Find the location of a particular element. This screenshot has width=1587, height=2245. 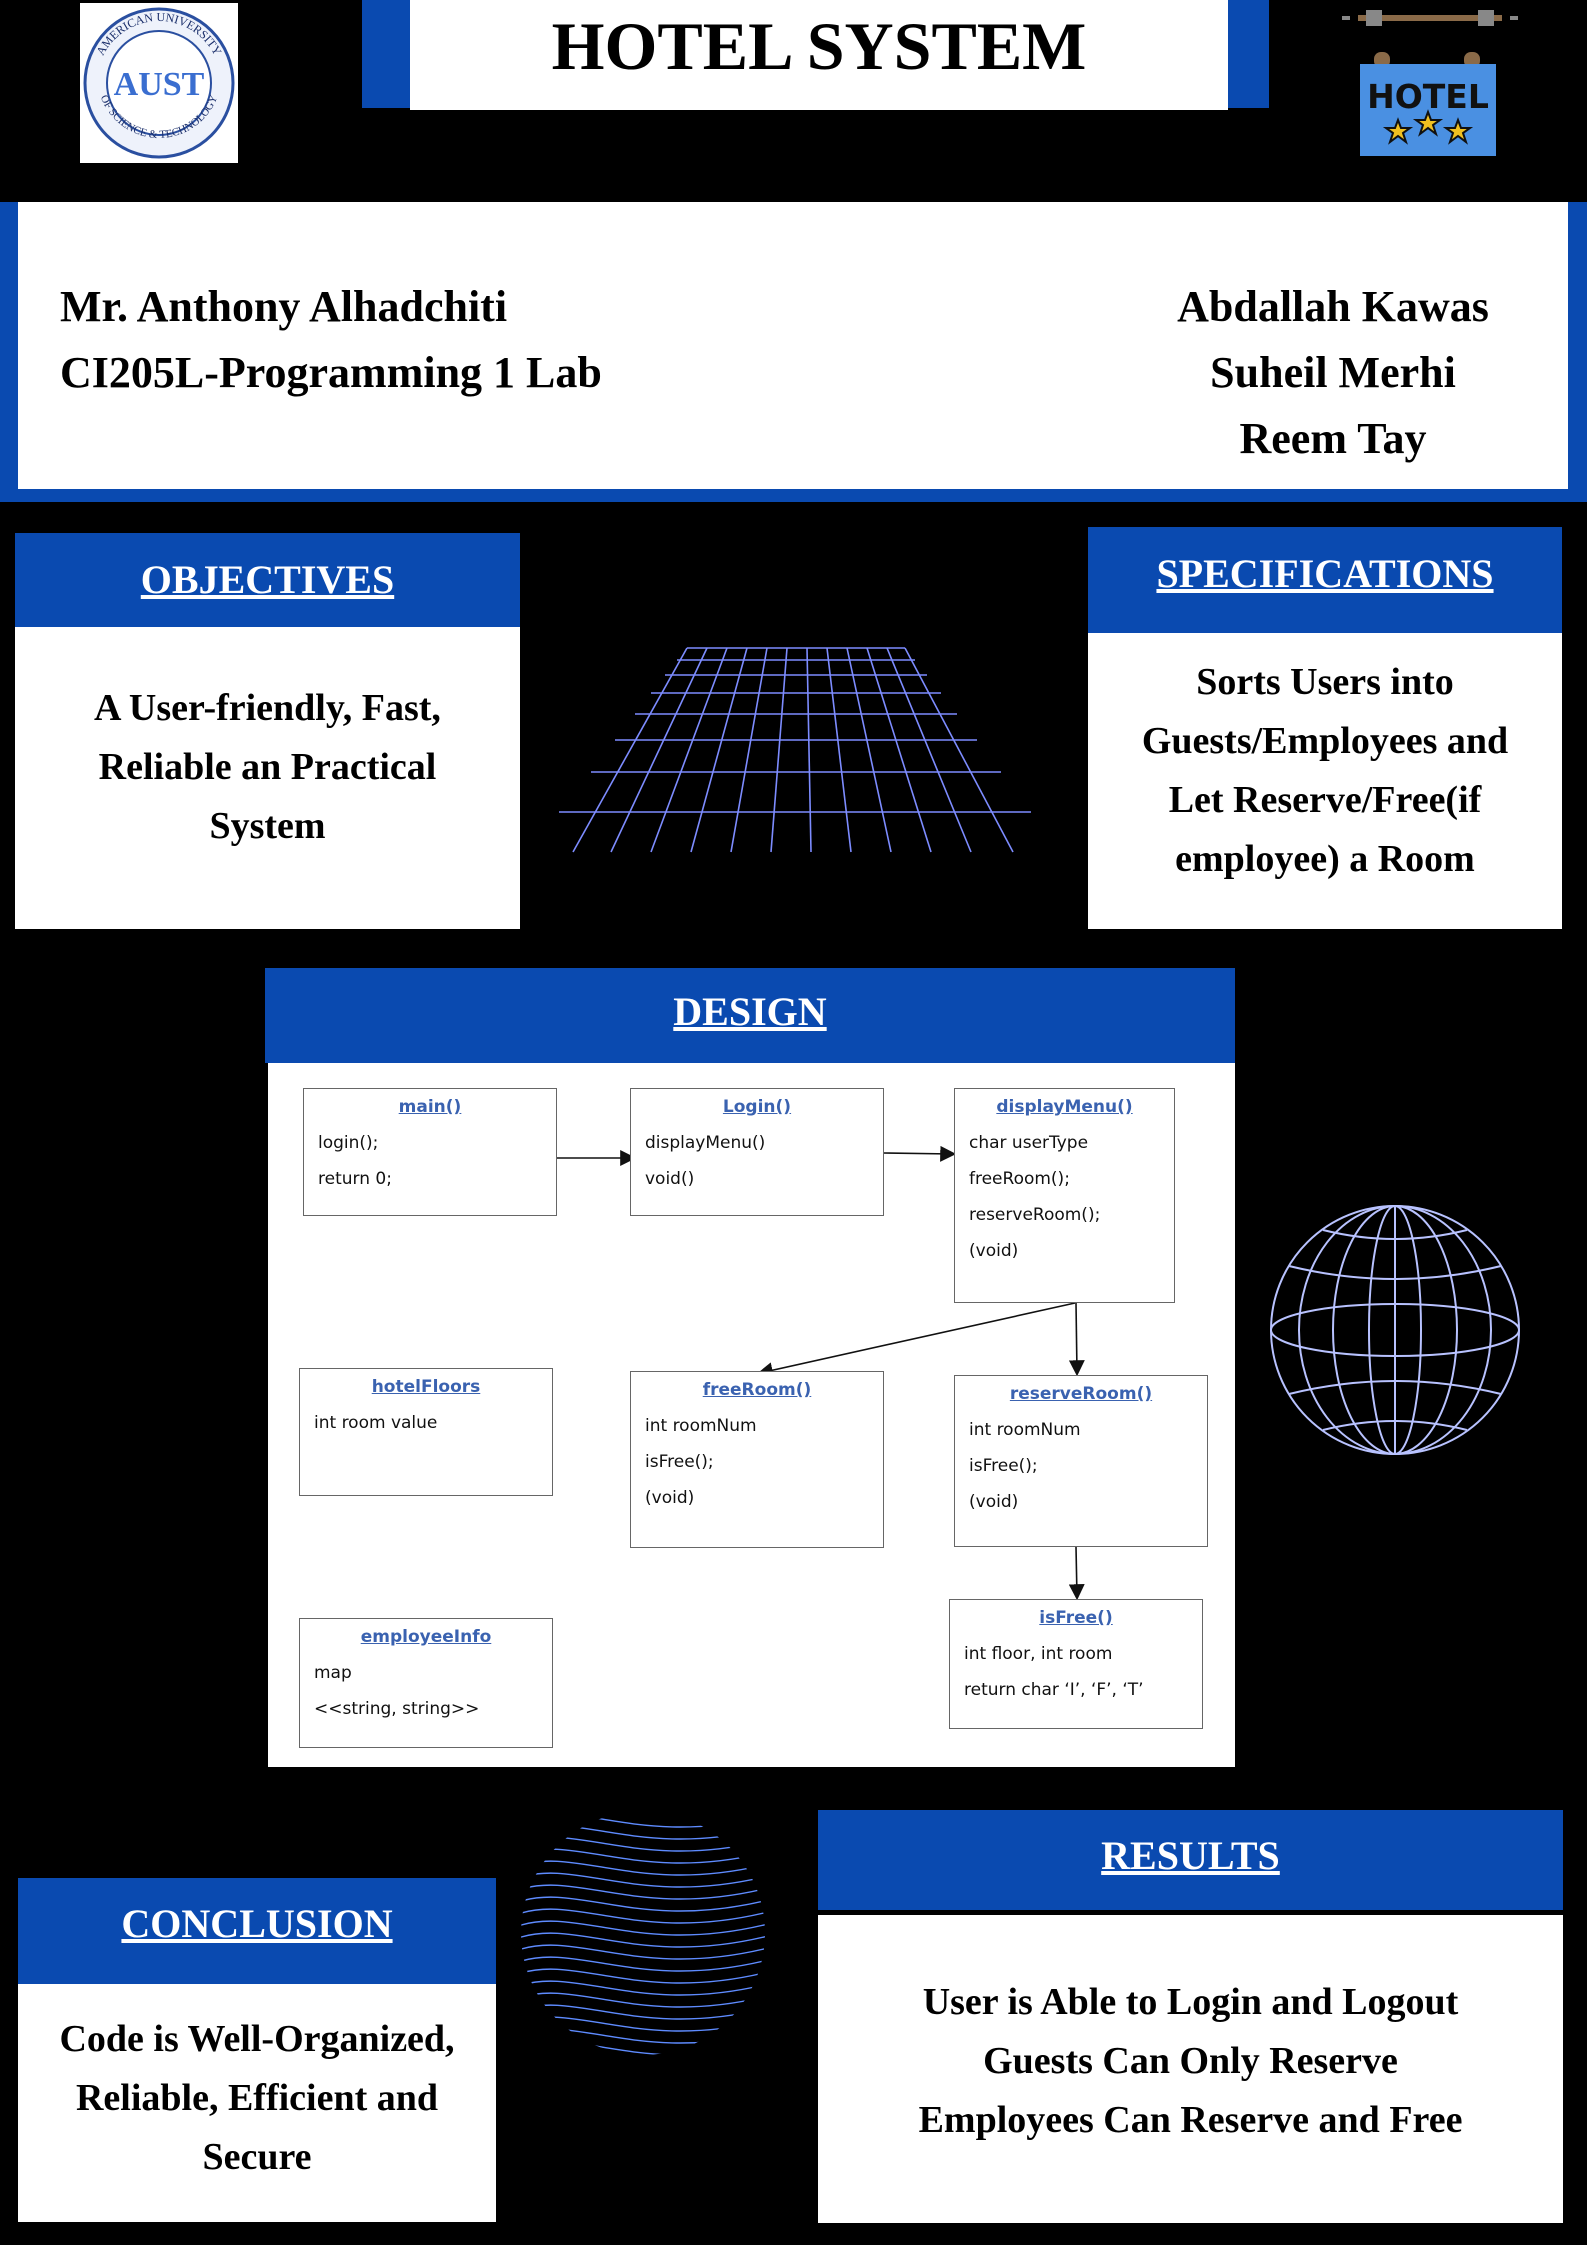

uml-box-row: char userType is located at coordinates (1029, 1143).